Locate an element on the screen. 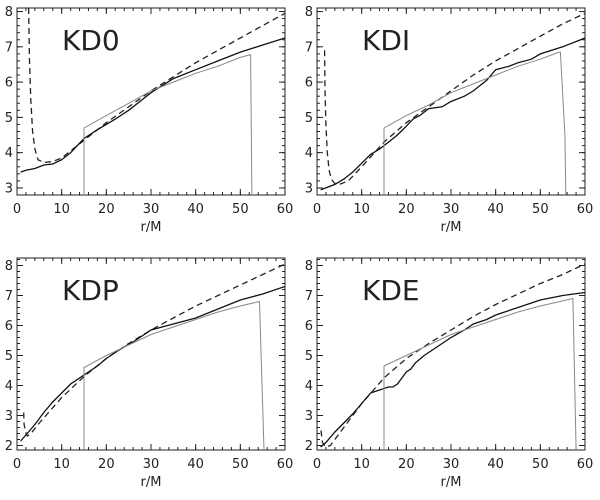  panel-title: KD0 is located at coordinates (91, 40).